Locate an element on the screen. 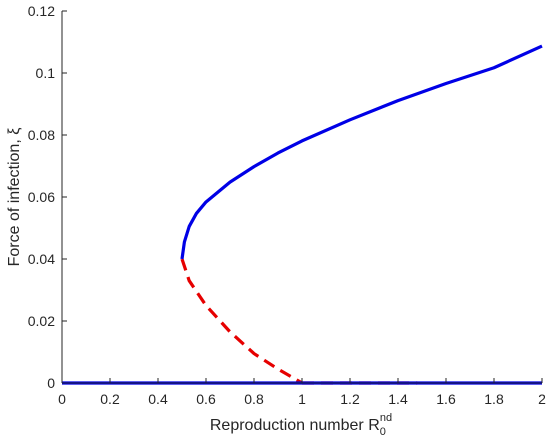 This screenshot has height=442, width=550. y-tick-label: 0.08 is located at coordinates (41, 135).